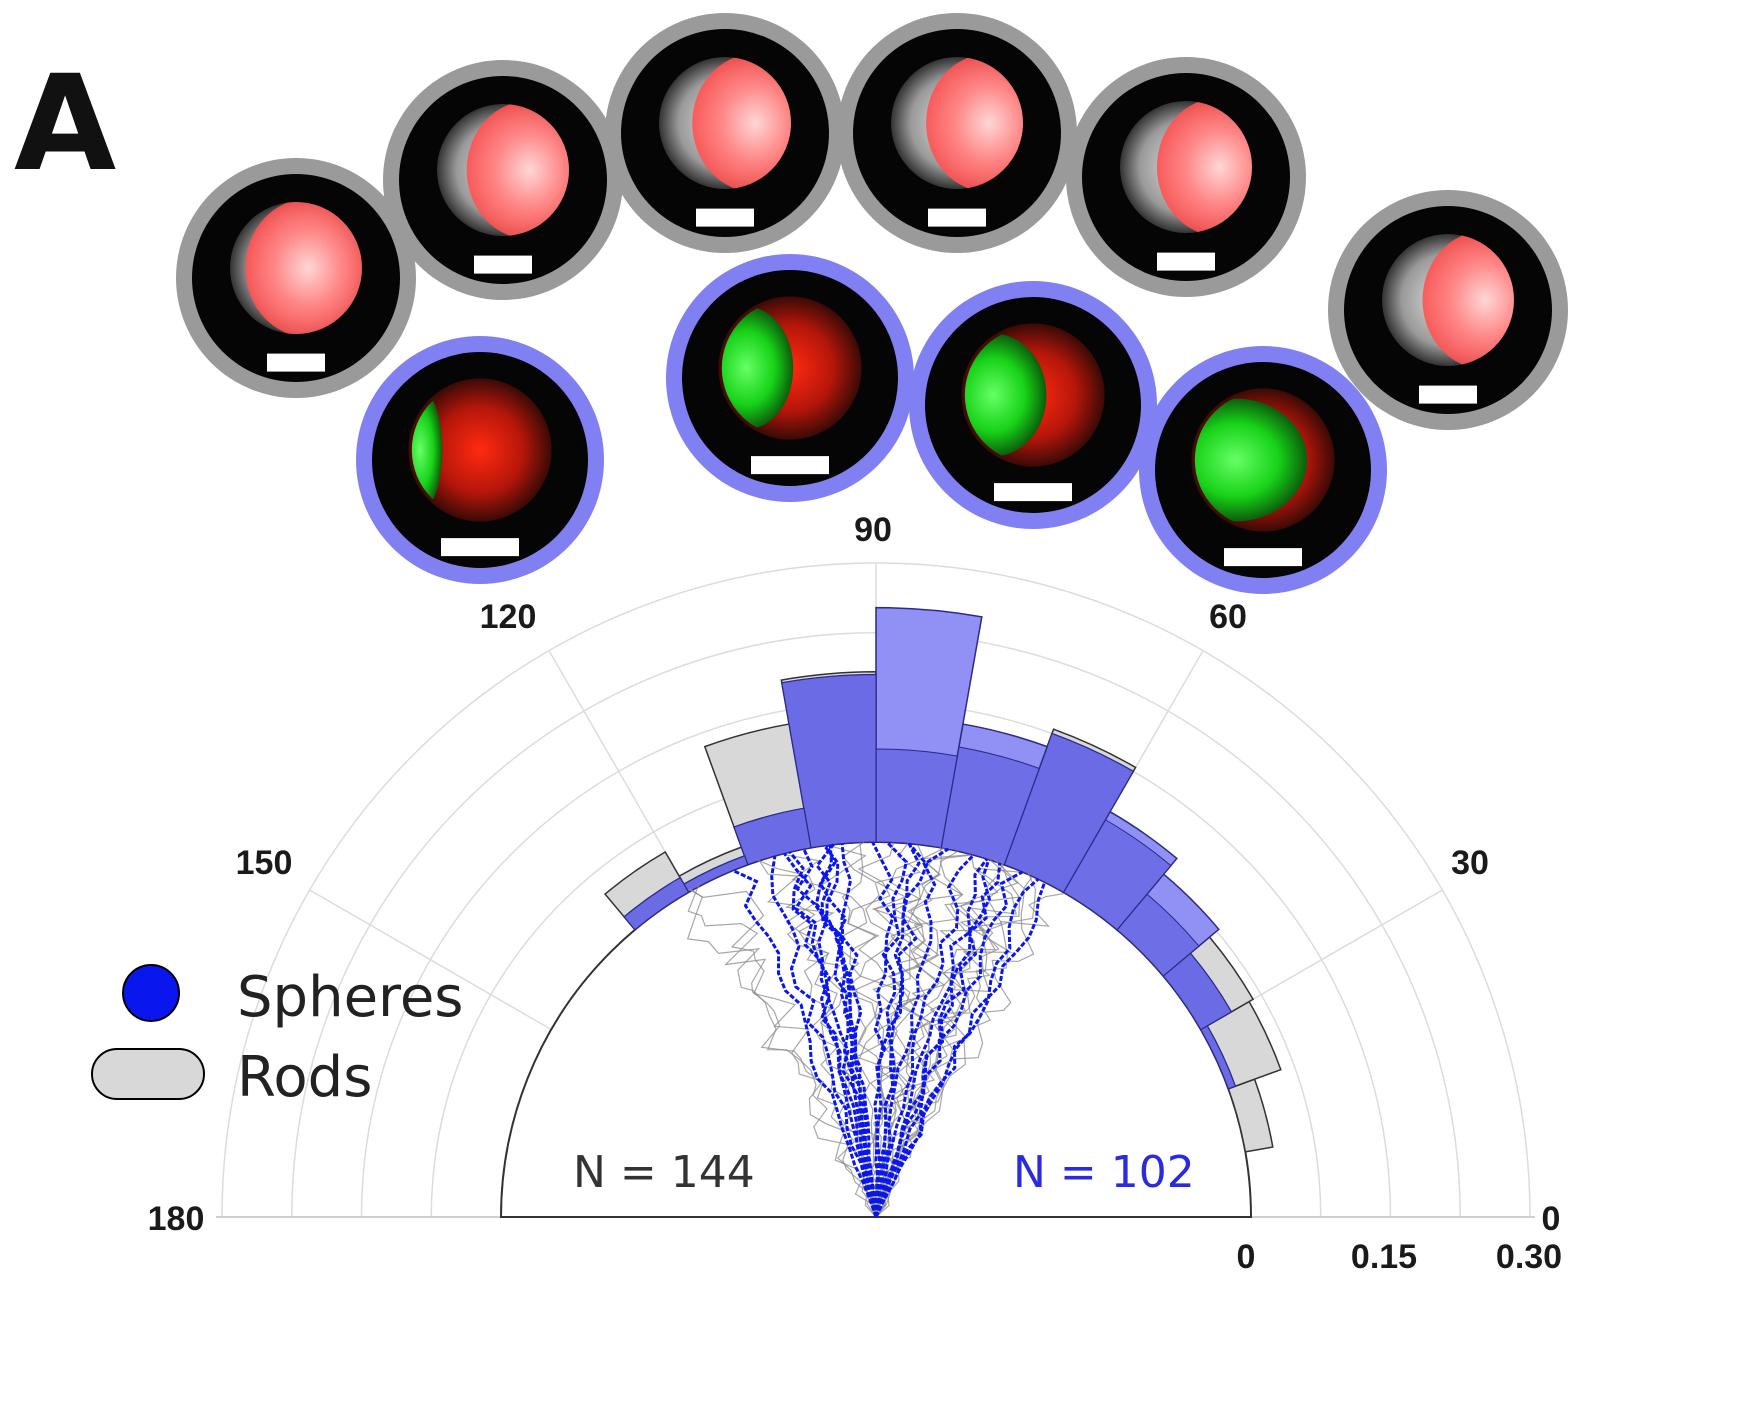 The width and height of the screenshot is (1755, 1419). I want to click on angle-tick-label: 0, so click(1551, 1219).